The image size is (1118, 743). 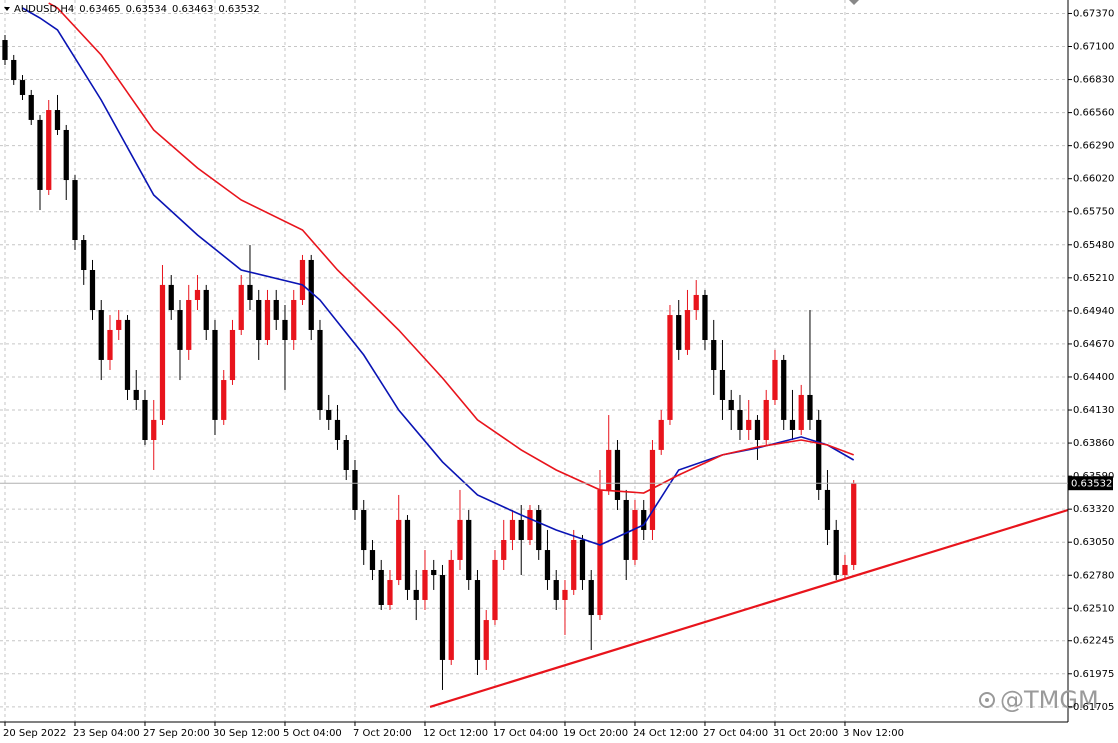 I want to click on x-tick-label: 24 Oct 12:00, so click(x=665, y=733).